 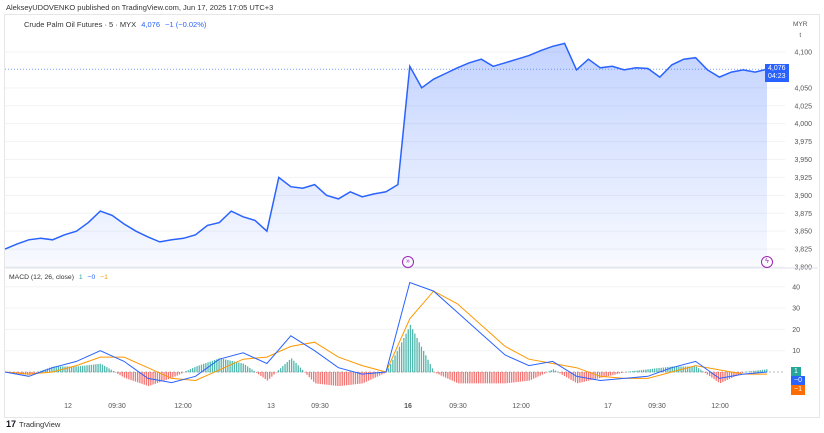 I want to click on symbol-name: Crude Palm Oil Futures · 5 · MYX, so click(x=80, y=24).